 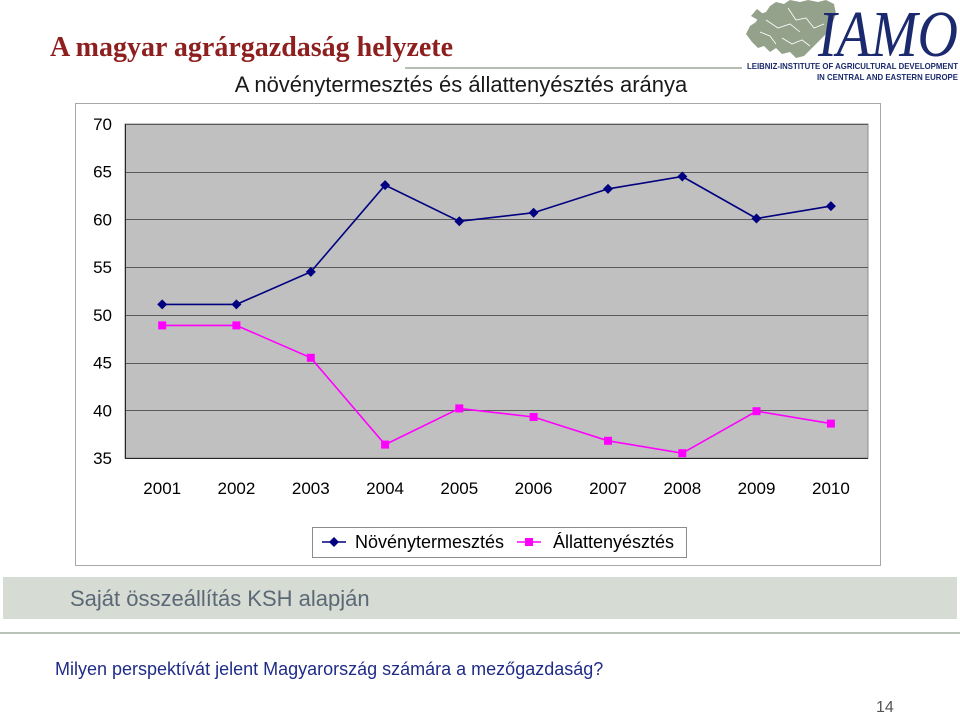 What do you see at coordinates (613, 542) in the screenshot?
I see `legend-label: Állattenyésztés` at bounding box center [613, 542].